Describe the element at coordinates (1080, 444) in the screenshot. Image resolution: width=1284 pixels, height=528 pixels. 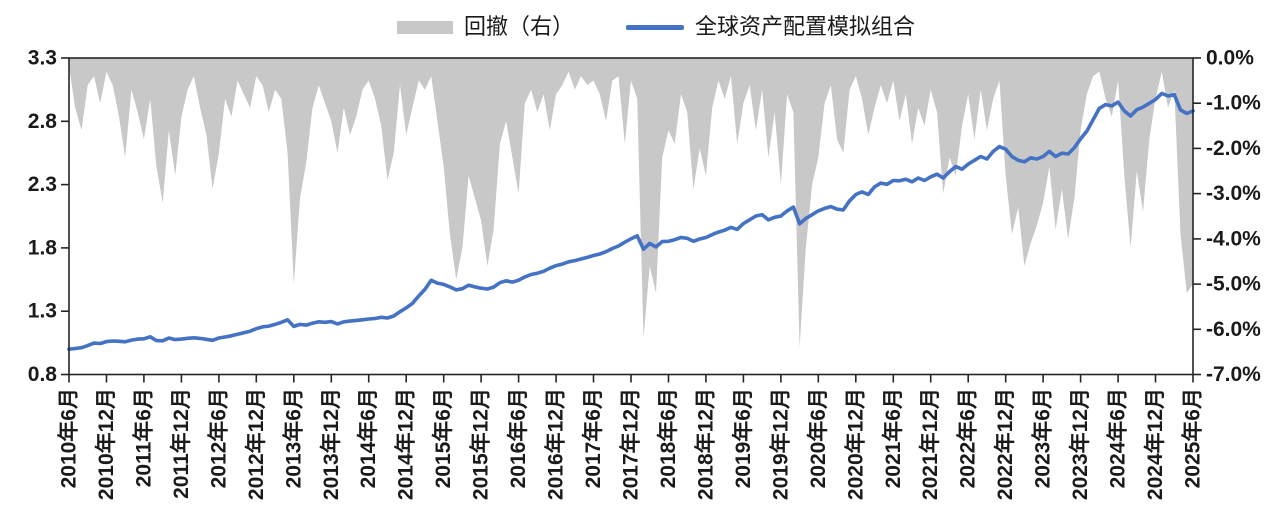
I see `svg-text: 2023年12月` at that location.